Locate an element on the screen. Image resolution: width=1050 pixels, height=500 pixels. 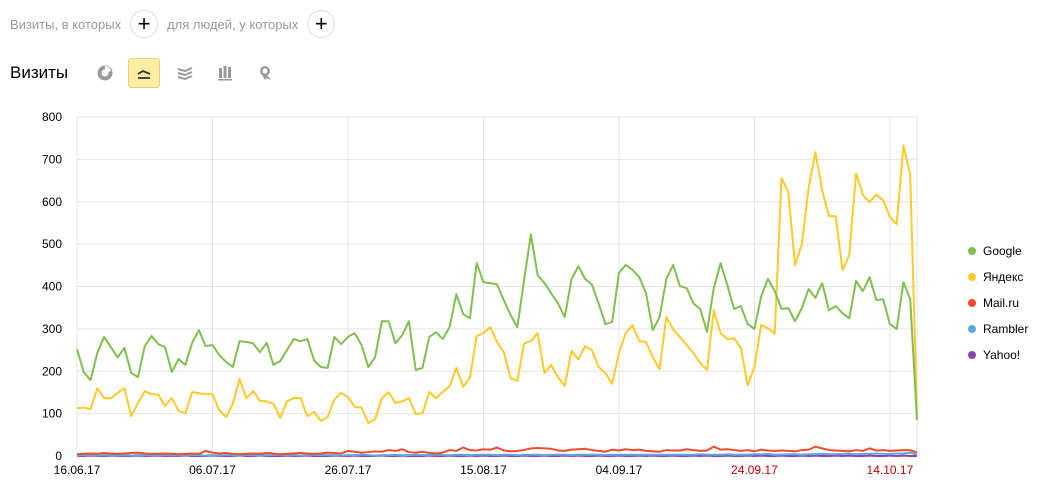
legend-item: Яндекс is located at coordinates (998, 277).